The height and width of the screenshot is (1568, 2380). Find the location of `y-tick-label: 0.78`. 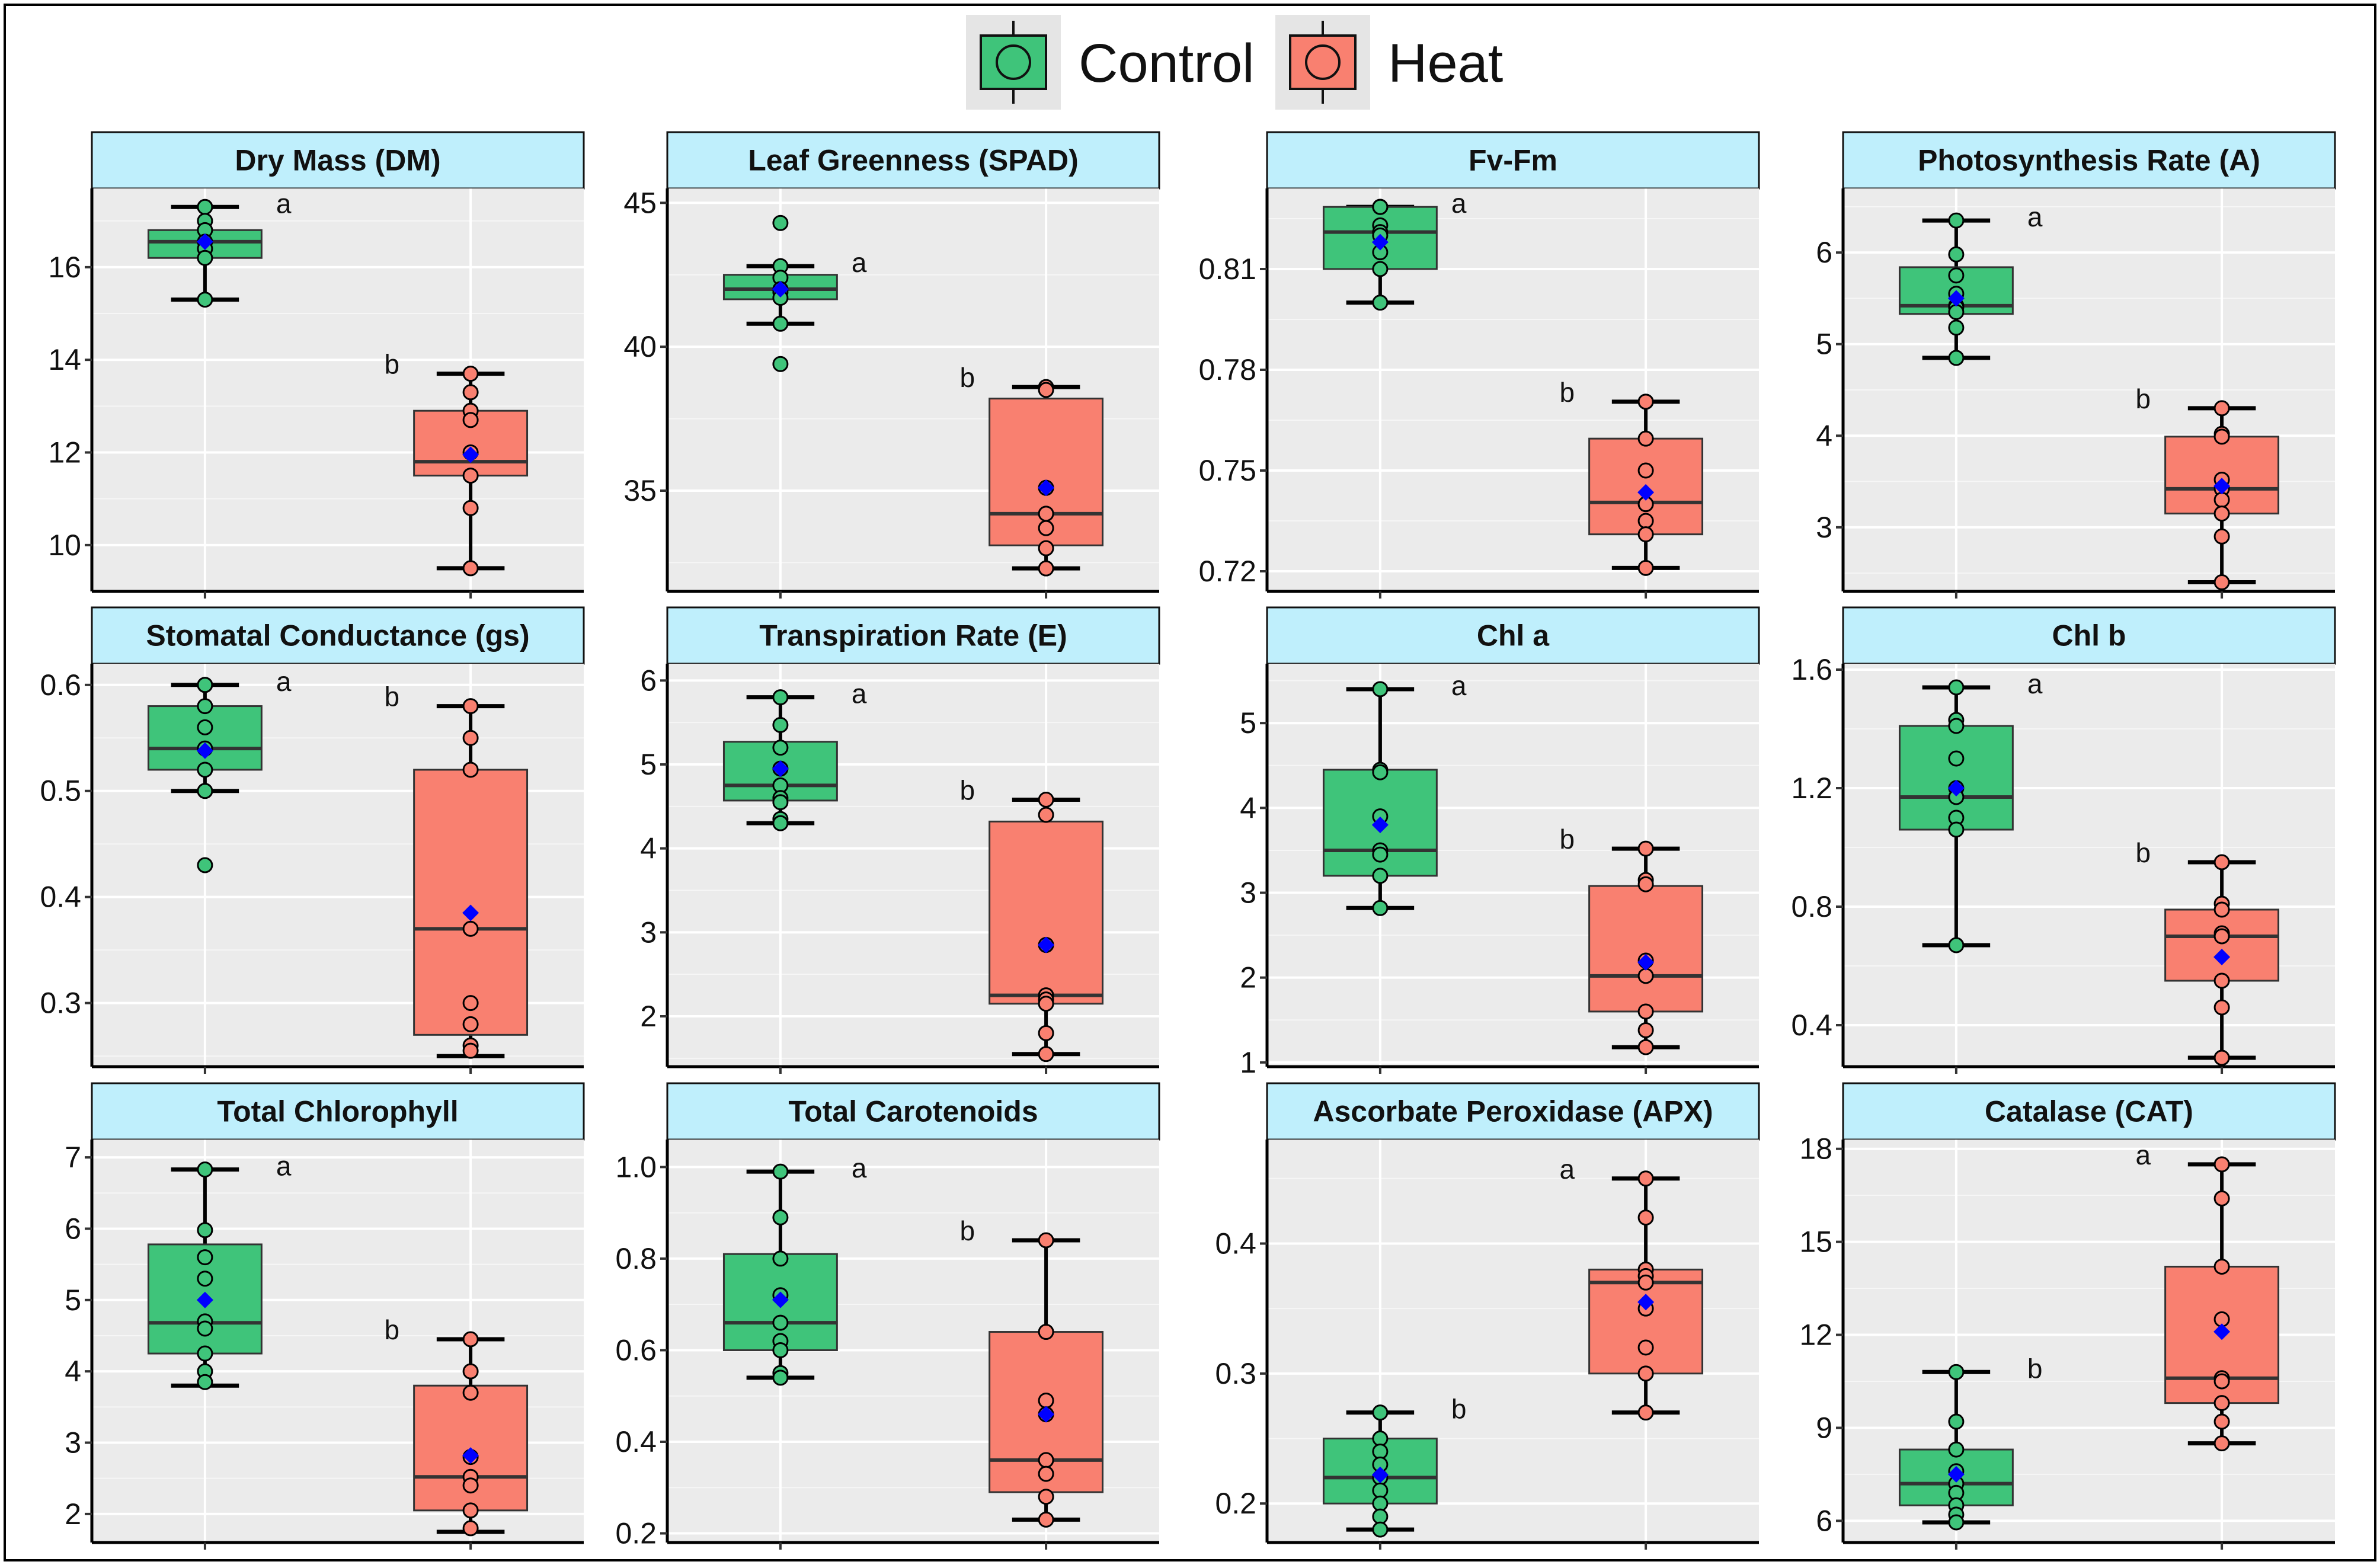

y-tick-label: 0.78 is located at coordinates (1228, 369).